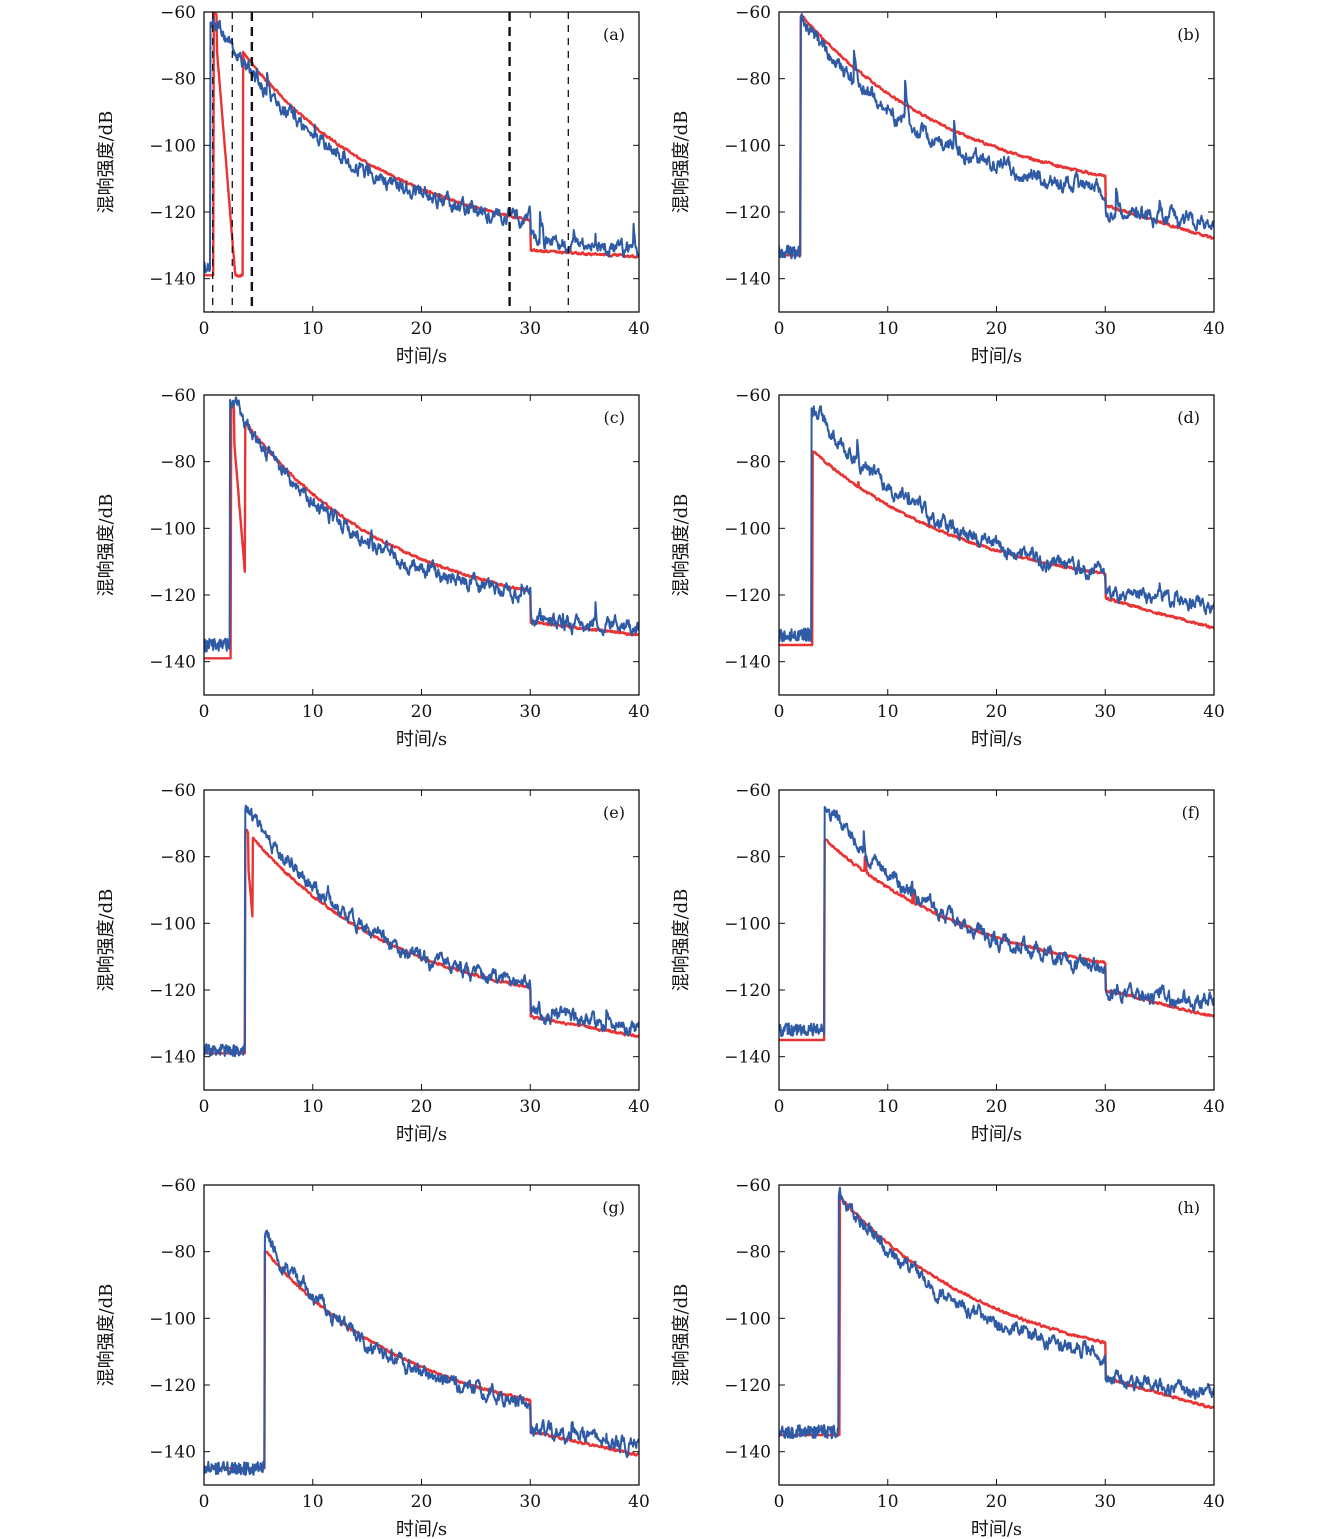 The height and width of the screenshot is (1539, 1339). Describe the element at coordinates (613, 1207) in the screenshot. I see `panel-label: (g)` at that location.